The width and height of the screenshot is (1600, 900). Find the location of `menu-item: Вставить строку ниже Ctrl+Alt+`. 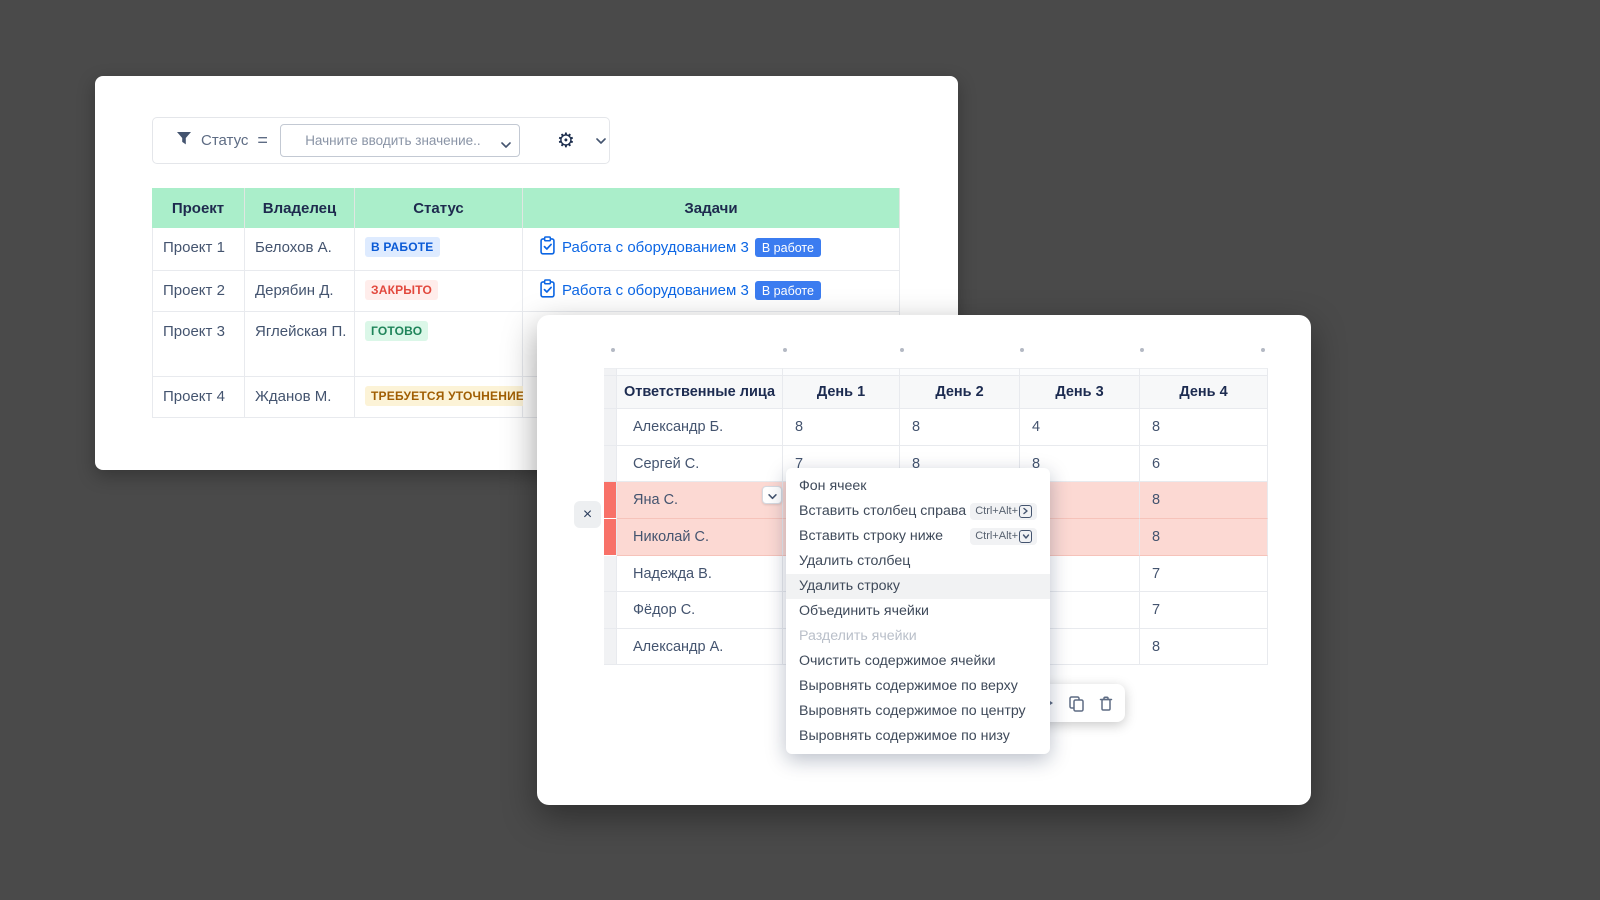

menu-item: Вставить строку ниже Ctrl+Alt+ is located at coordinates (918, 536).